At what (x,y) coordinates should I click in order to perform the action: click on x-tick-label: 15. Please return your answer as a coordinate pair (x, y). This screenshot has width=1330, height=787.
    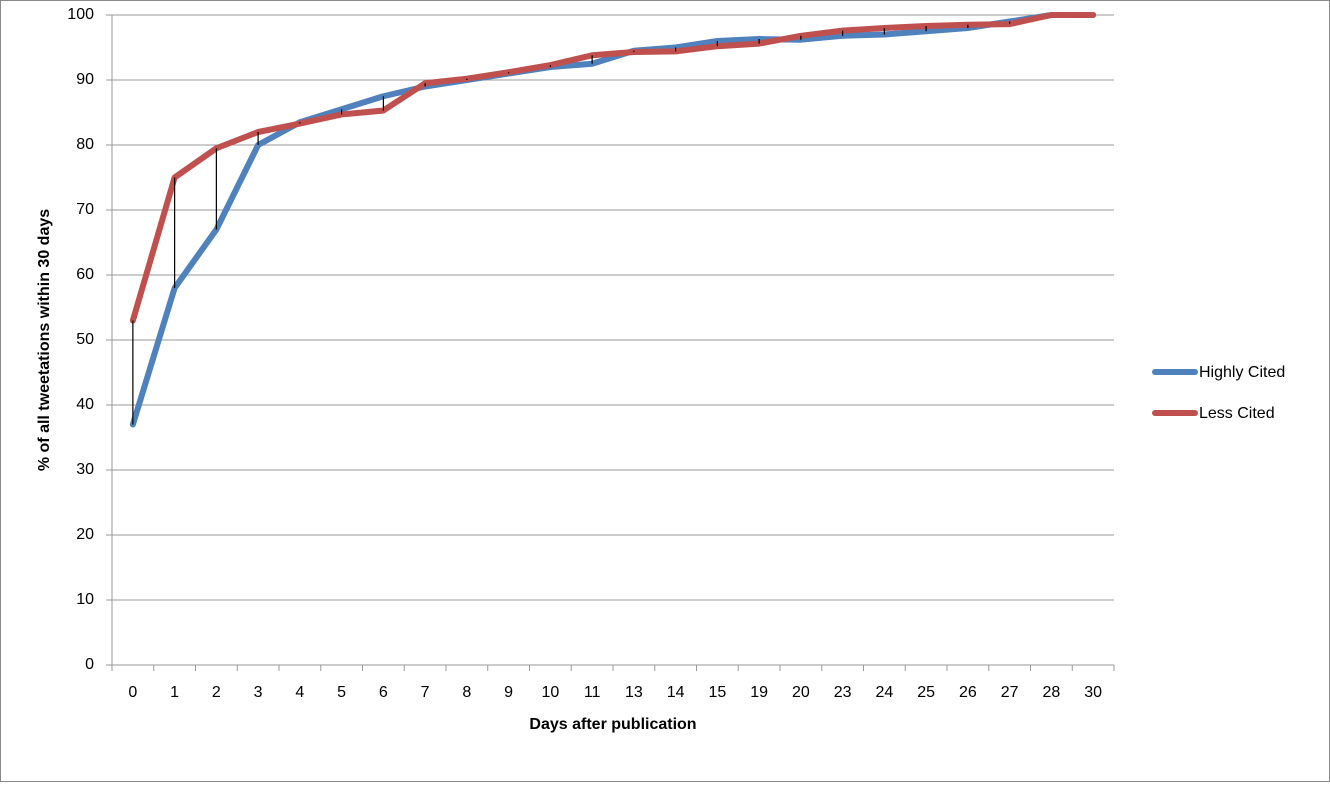
    Looking at the image, I should click on (717, 692).